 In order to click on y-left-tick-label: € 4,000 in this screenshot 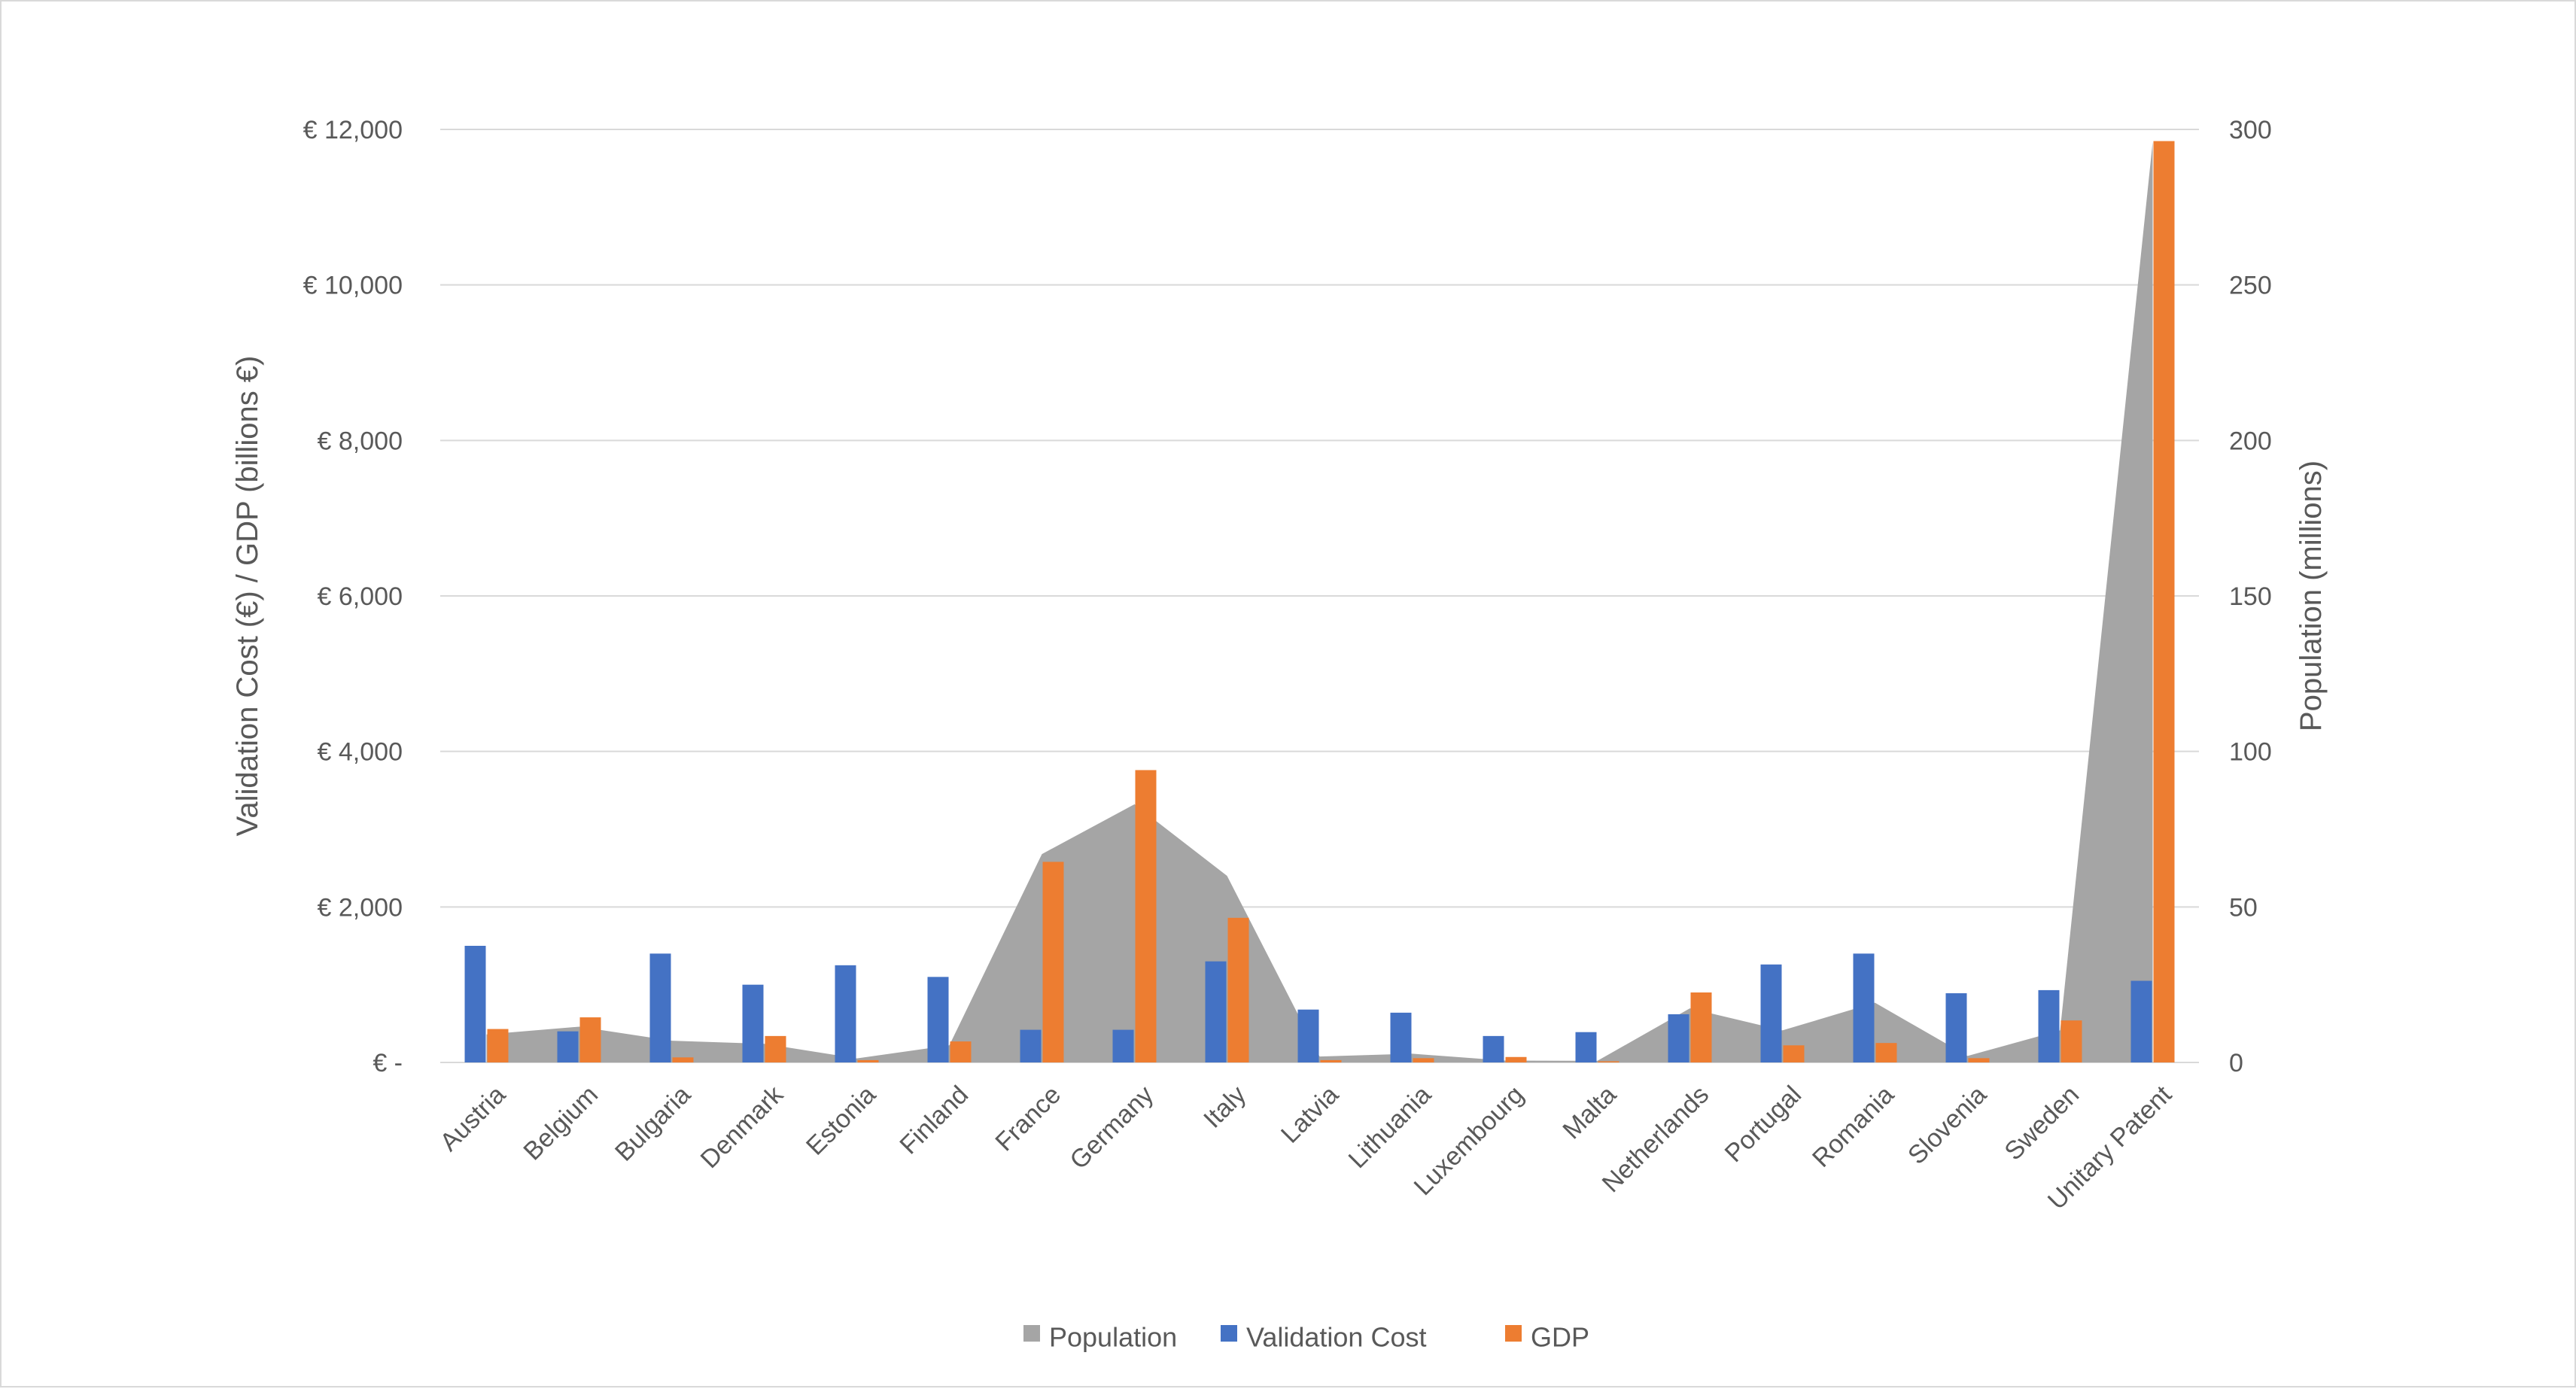, I will do `click(360, 752)`.